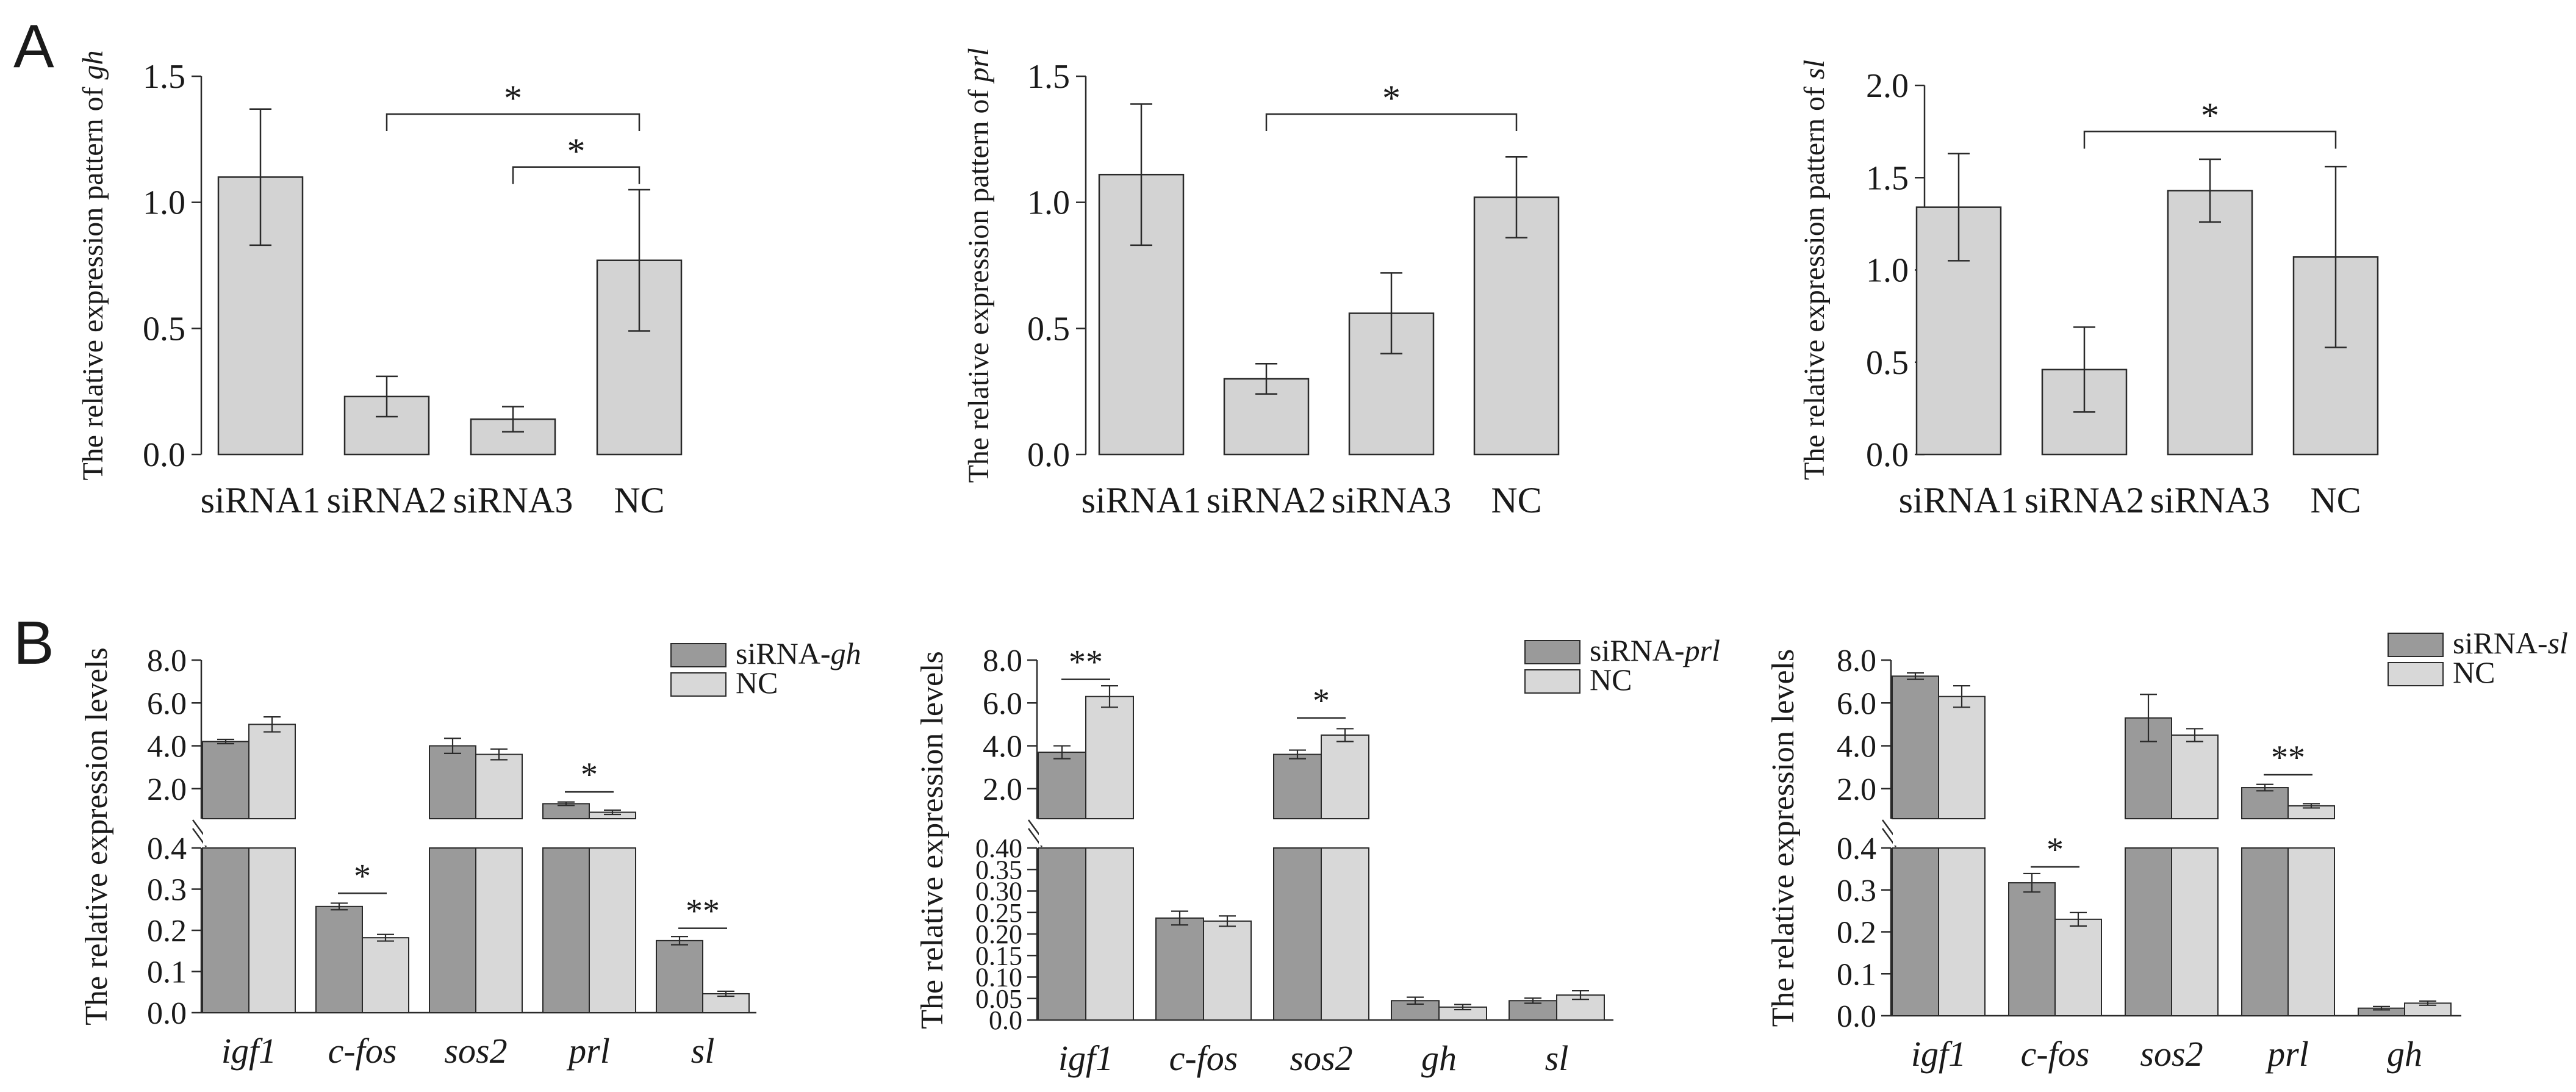 The height and width of the screenshot is (1092, 2576). Describe the element at coordinates (34, 46) in the screenshot. I see `panel-label-a: A` at that location.